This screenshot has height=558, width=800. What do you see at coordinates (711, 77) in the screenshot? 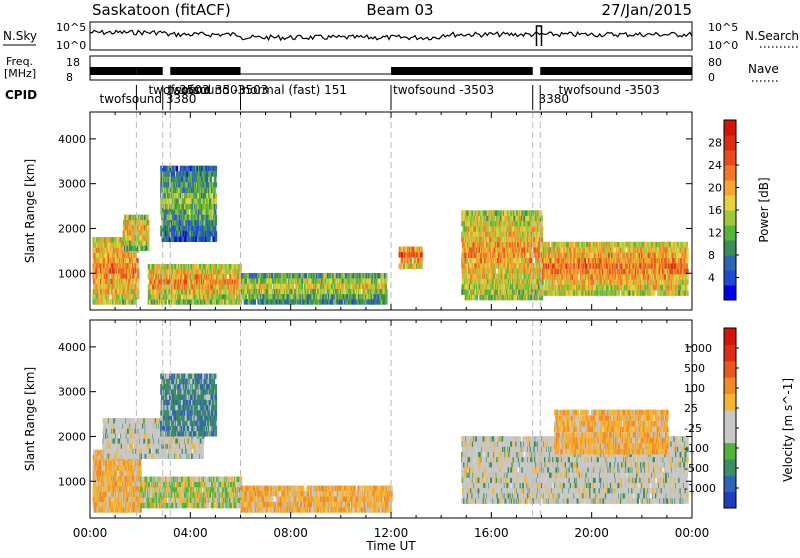
I see `nave-tick-bottom: 0` at bounding box center [711, 77].